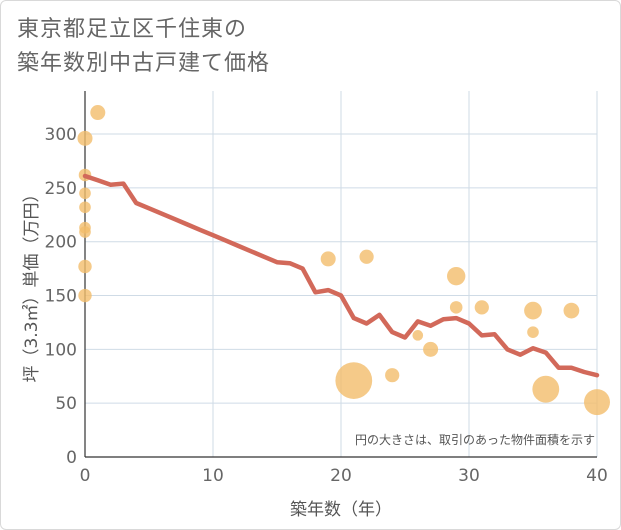 Image resolution: width=621 pixels, height=530 pixels. What do you see at coordinates (144, 63) in the screenshot?
I see `chart-title-line-2: 築年数別中古戸建て価格` at bounding box center [144, 63].